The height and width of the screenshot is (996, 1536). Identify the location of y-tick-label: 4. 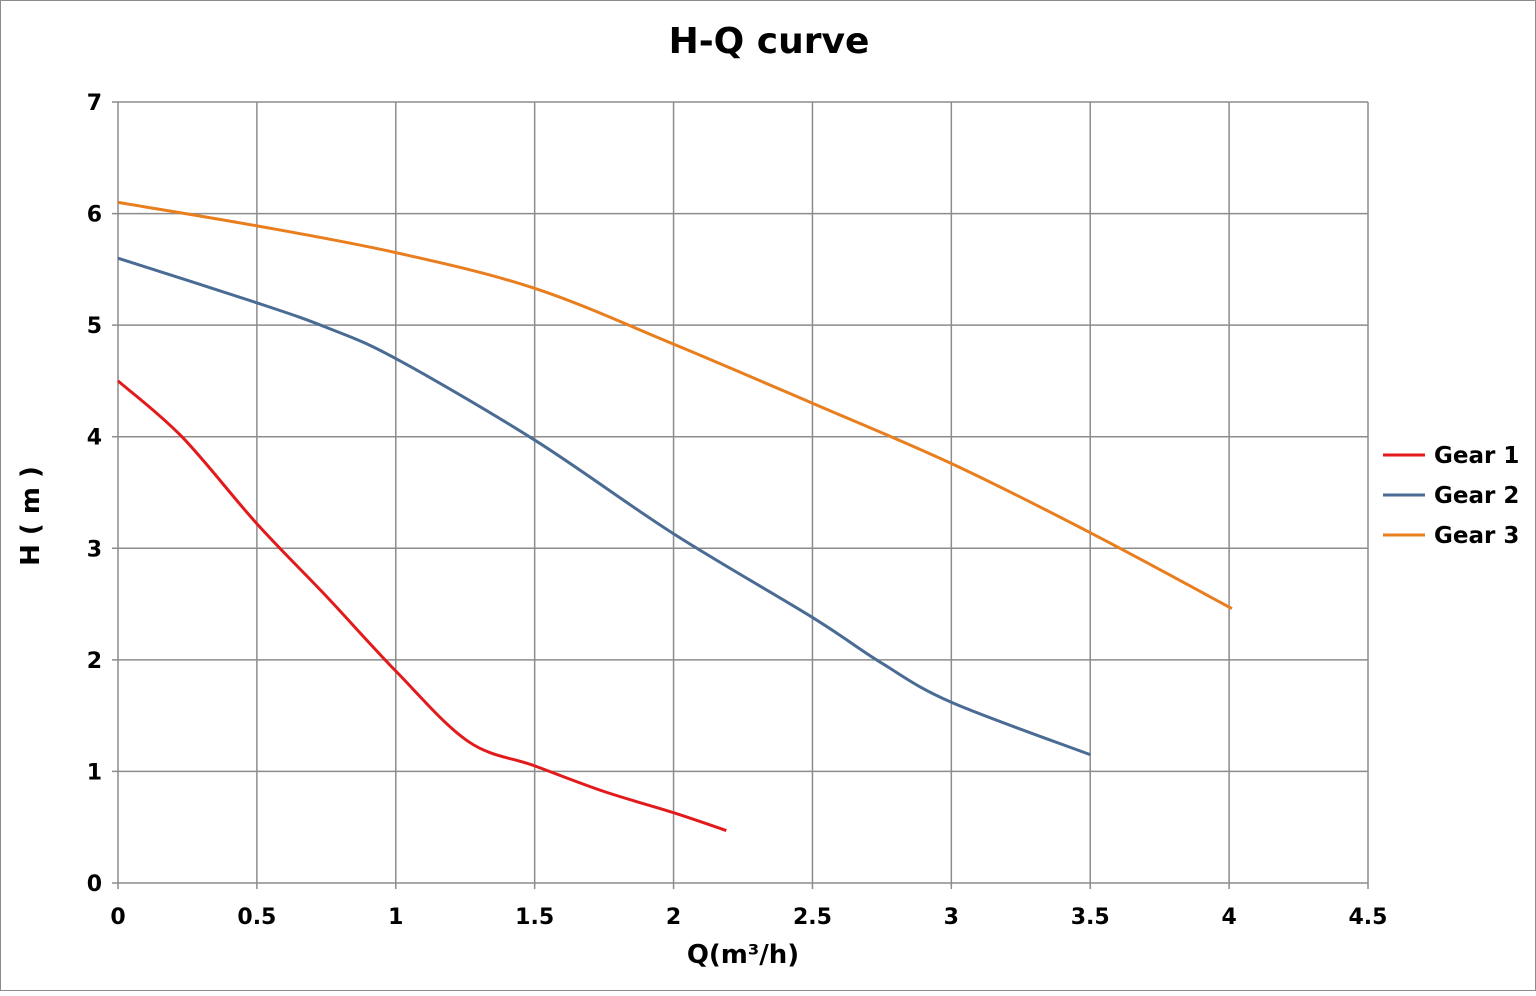
(94, 438).